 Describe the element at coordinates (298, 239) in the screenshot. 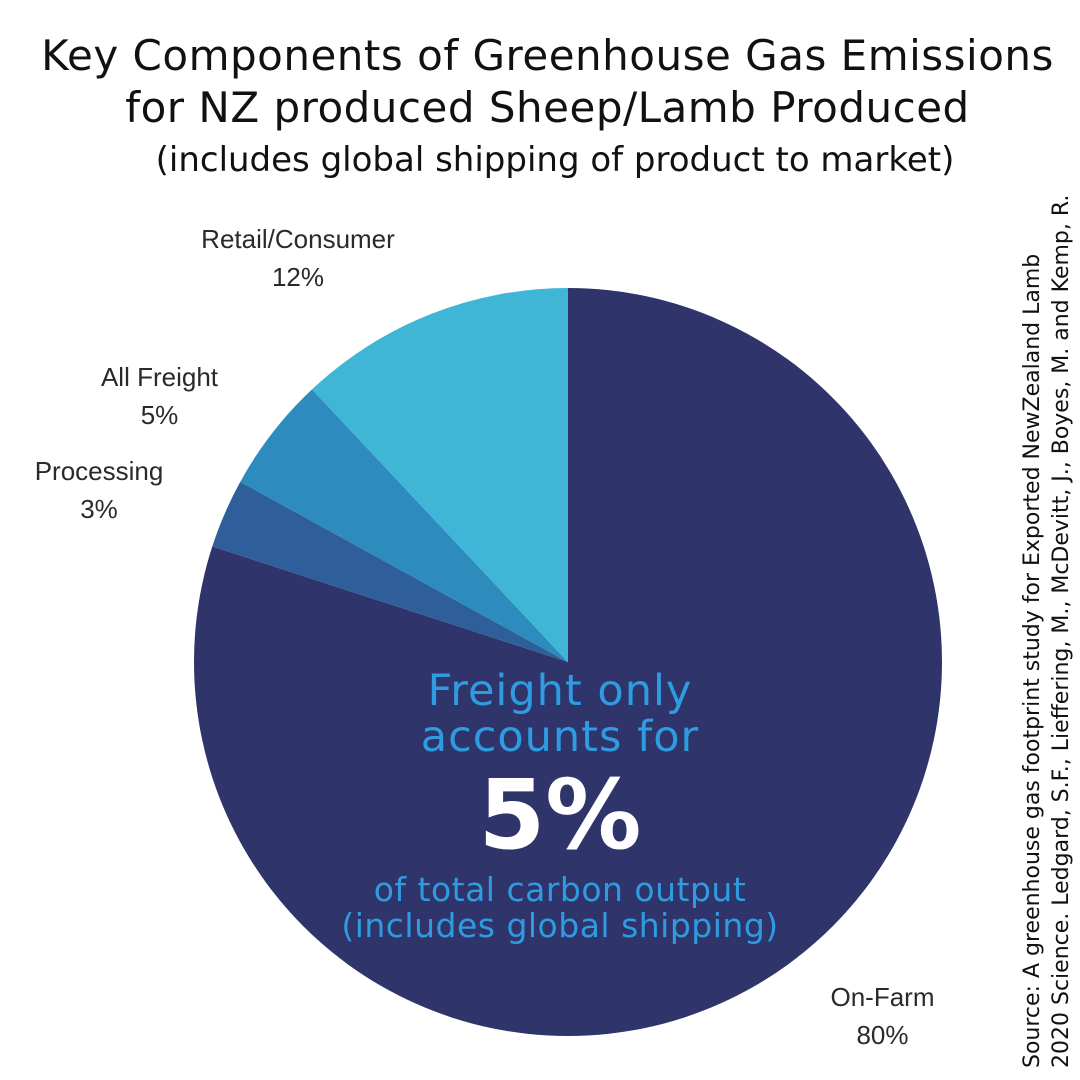

I see `slice-label-name: Retail/Consumer` at that location.